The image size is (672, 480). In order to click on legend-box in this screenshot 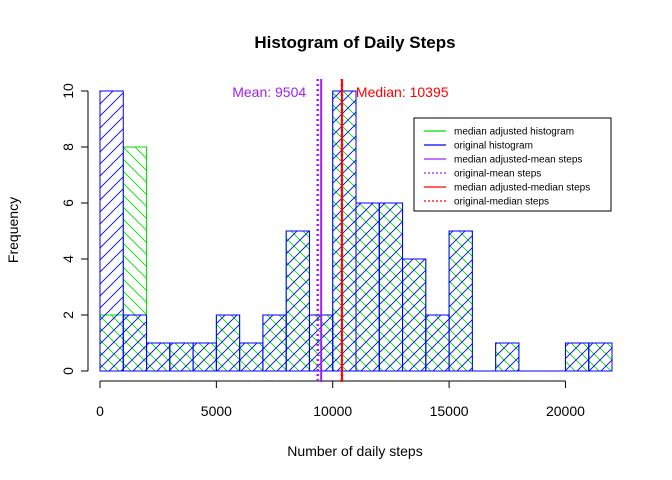, I will do `click(512, 164)`.